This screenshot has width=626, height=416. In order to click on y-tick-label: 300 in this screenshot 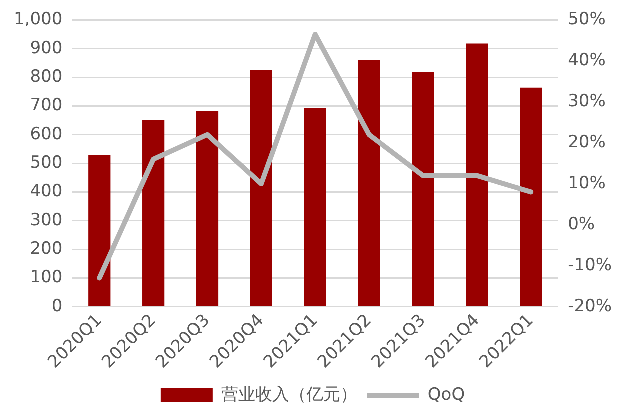, I will do `click(46, 220)`.